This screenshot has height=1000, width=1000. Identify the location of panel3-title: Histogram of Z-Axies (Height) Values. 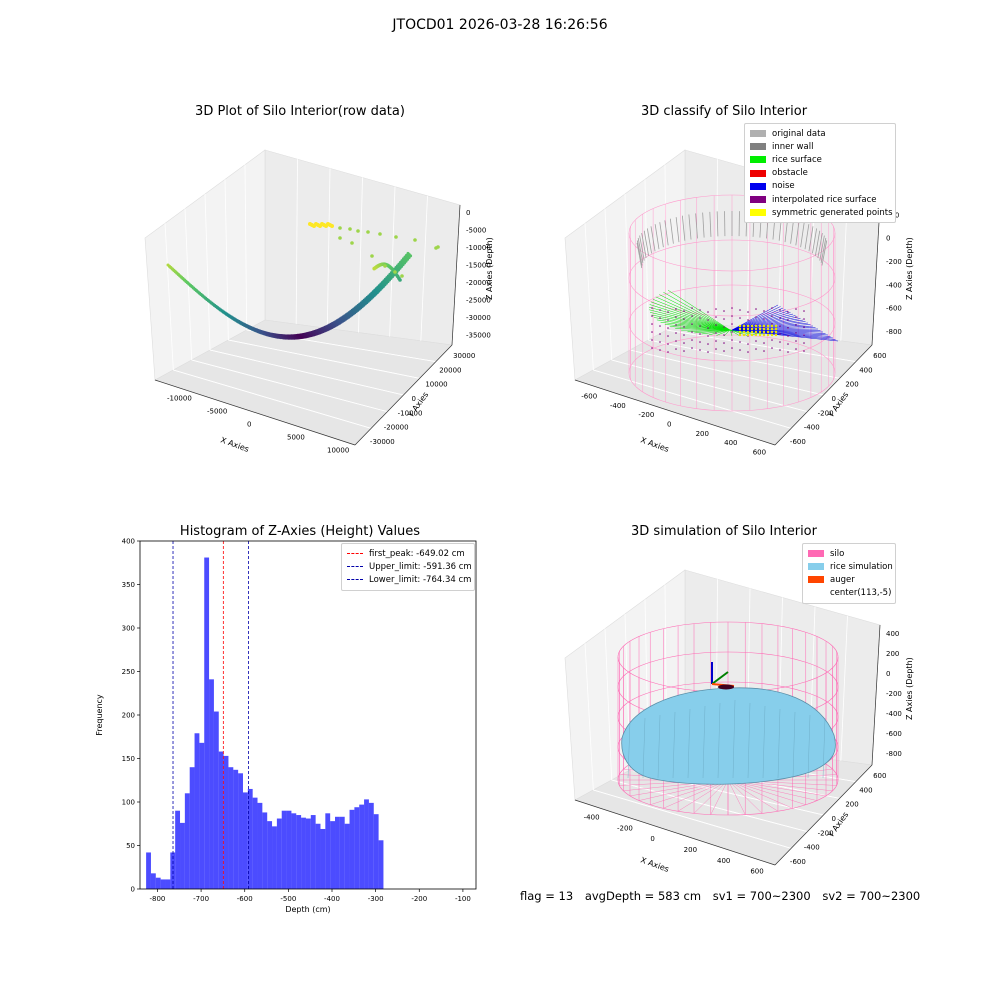
(300, 531).